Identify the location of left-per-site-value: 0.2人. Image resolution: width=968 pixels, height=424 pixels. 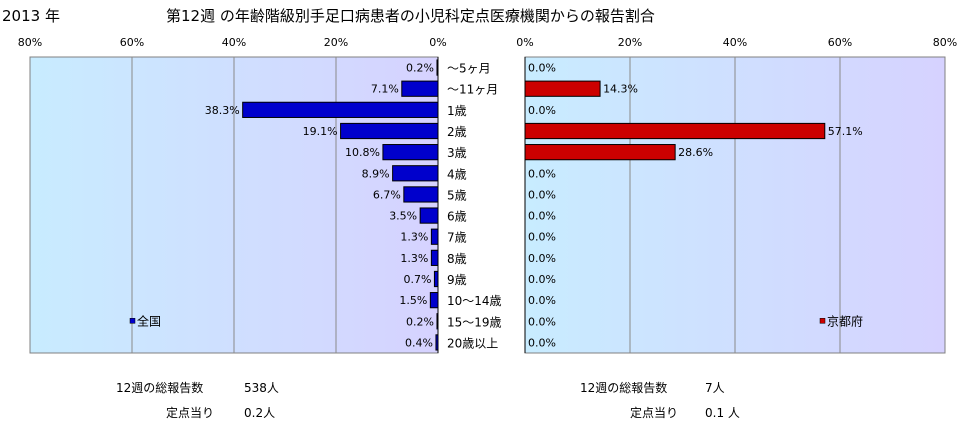
(260, 413).